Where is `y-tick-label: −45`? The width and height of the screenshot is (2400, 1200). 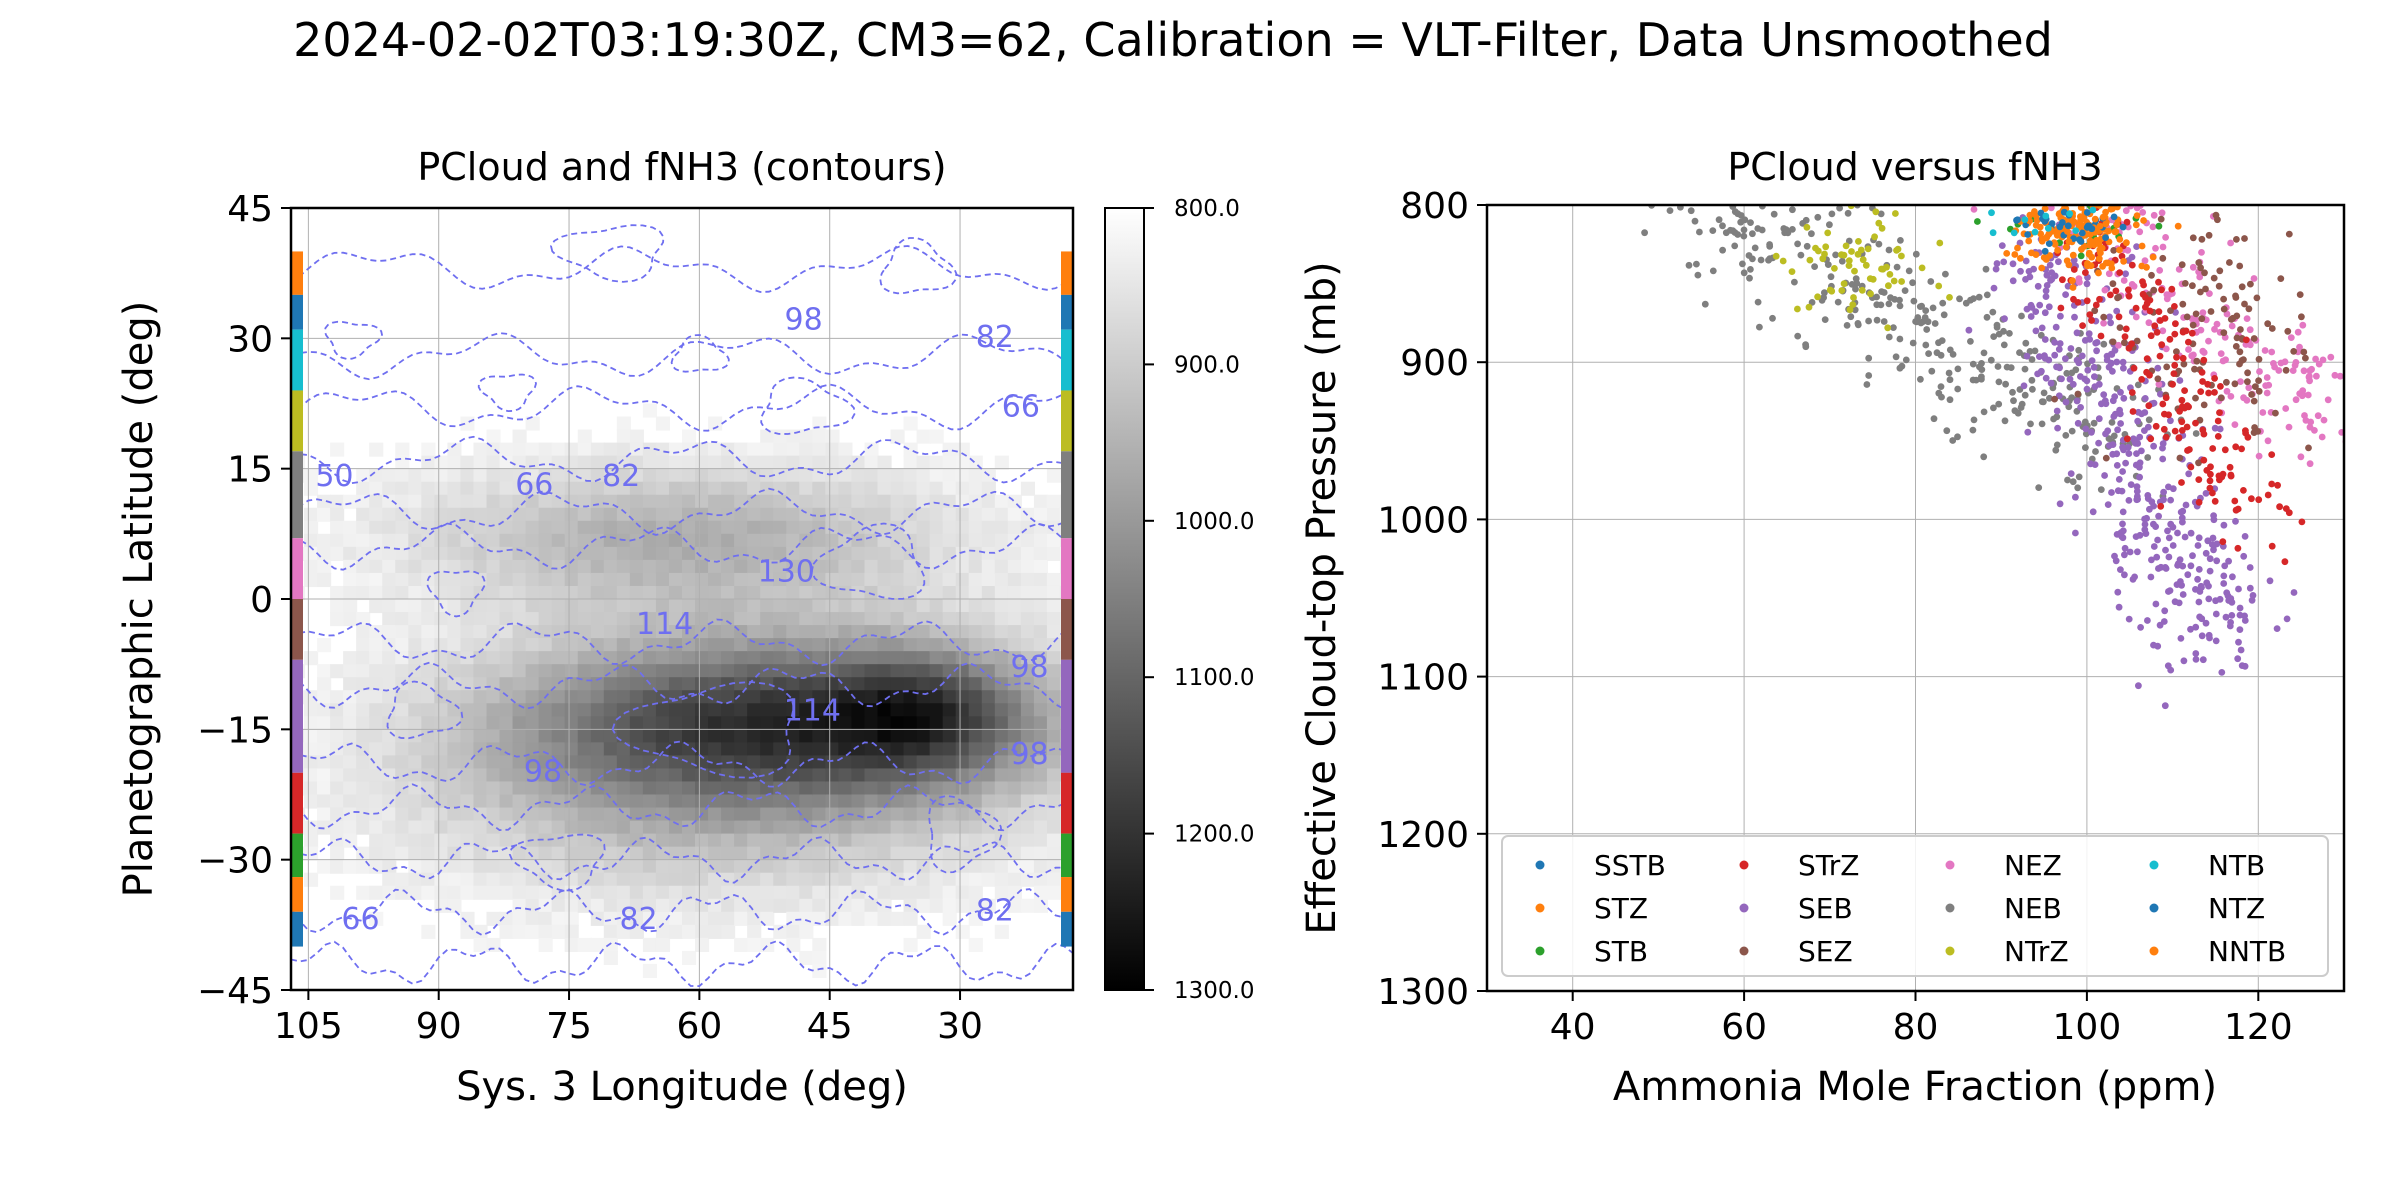 y-tick-label: −45 is located at coordinates (235, 991).